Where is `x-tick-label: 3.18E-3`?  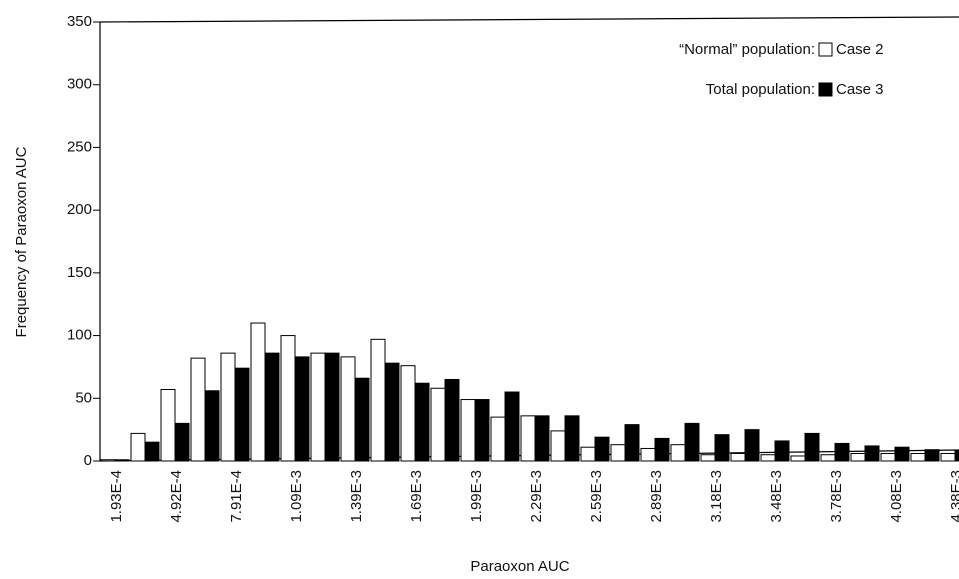 x-tick-label: 3.18E-3 is located at coordinates (716, 496).